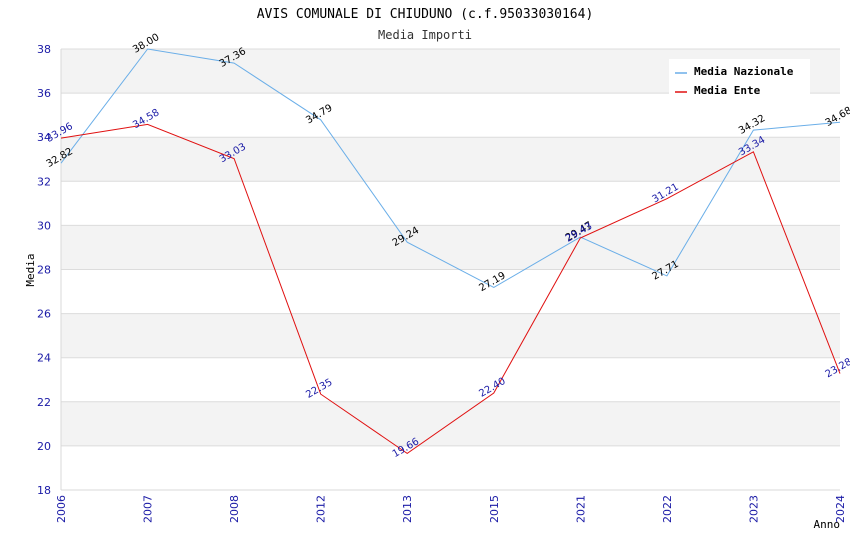 The width and height of the screenshot is (850, 550). I want to click on x-tick-label: 2024, so click(840, 509).